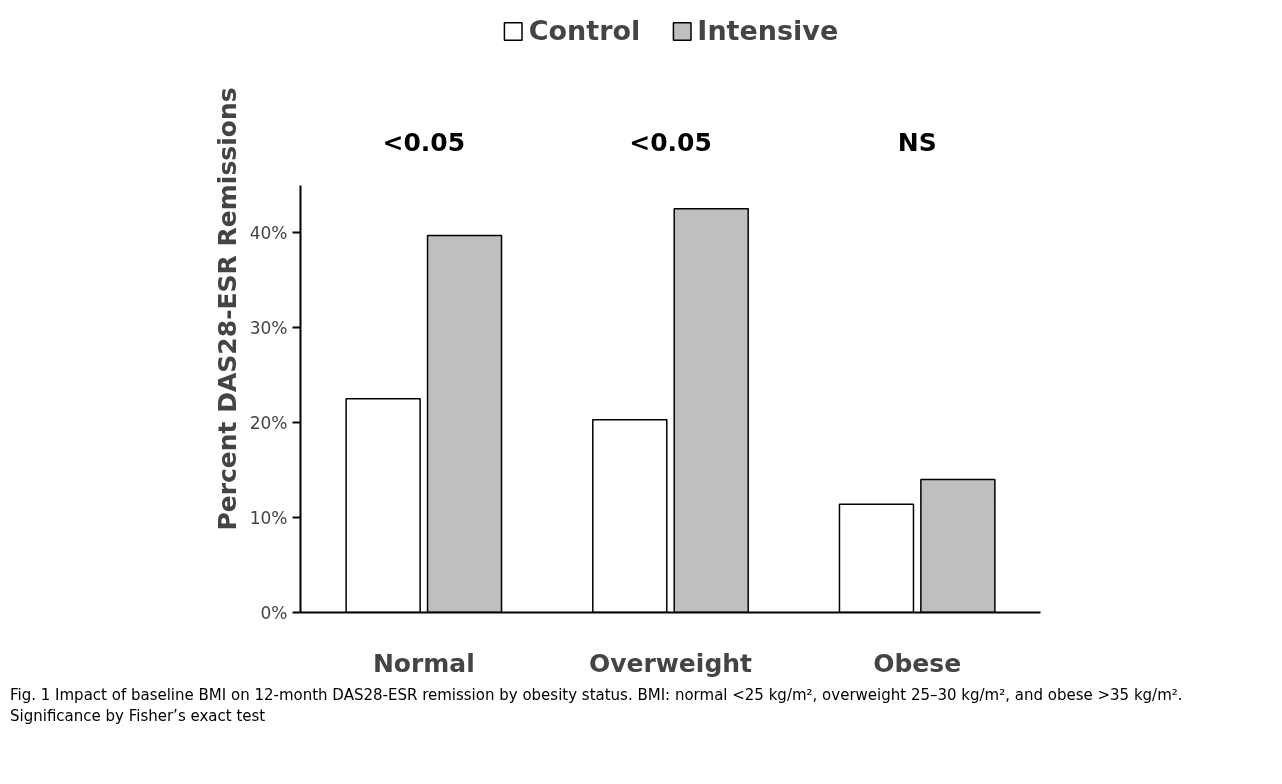  Describe the element at coordinates (274, 612) in the screenshot. I see `y-tick-label: 0%` at that location.